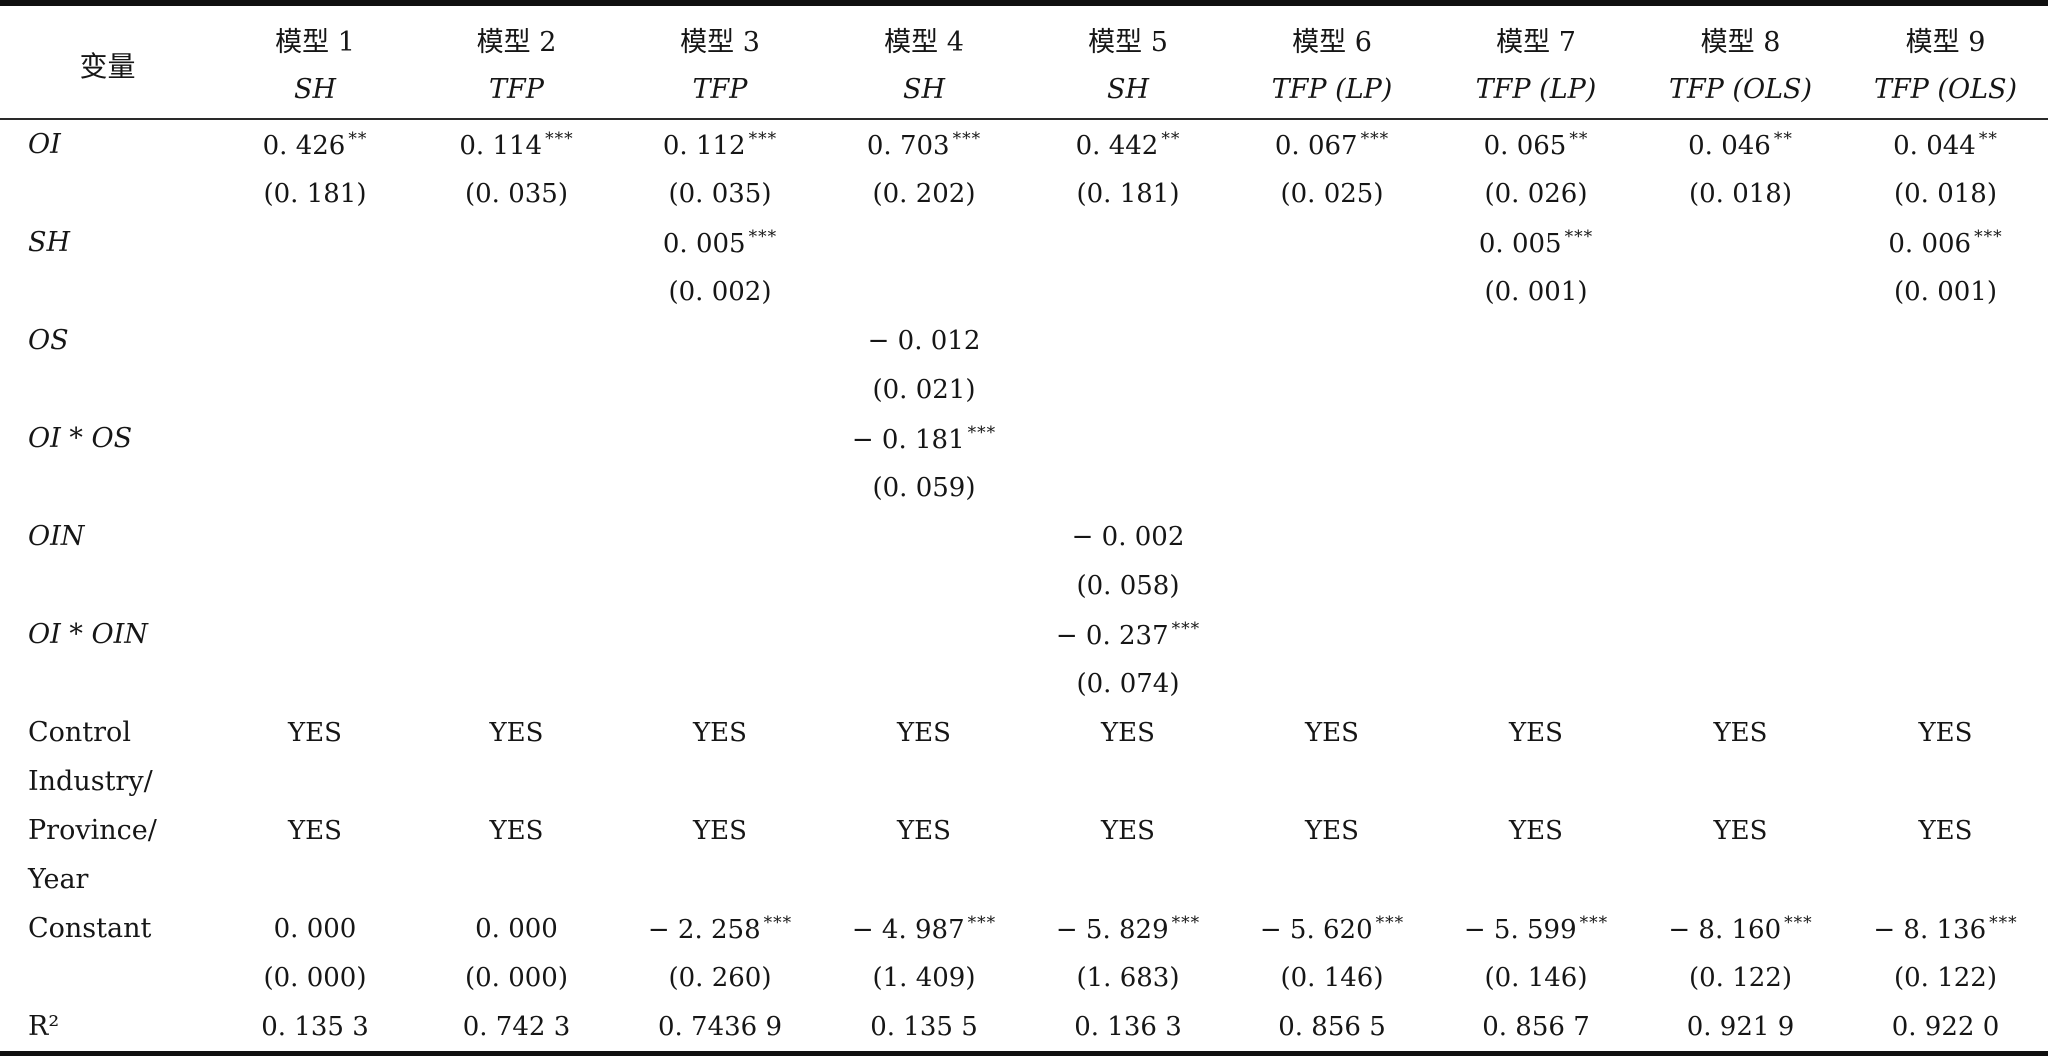 The image size is (2048, 1056). What do you see at coordinates (720, 977) in the screenshot?
I see `value-cell: (0. 260)` at bounding box center [720, 977].